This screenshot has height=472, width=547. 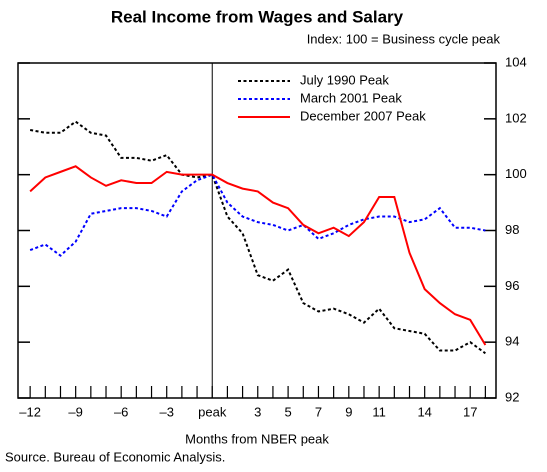 What do you see at coordinates (404, 38) in the screenshot?
I see `chart-subtitle: Index: 100 = Business cycle peak` at bounding box center [404, 38].